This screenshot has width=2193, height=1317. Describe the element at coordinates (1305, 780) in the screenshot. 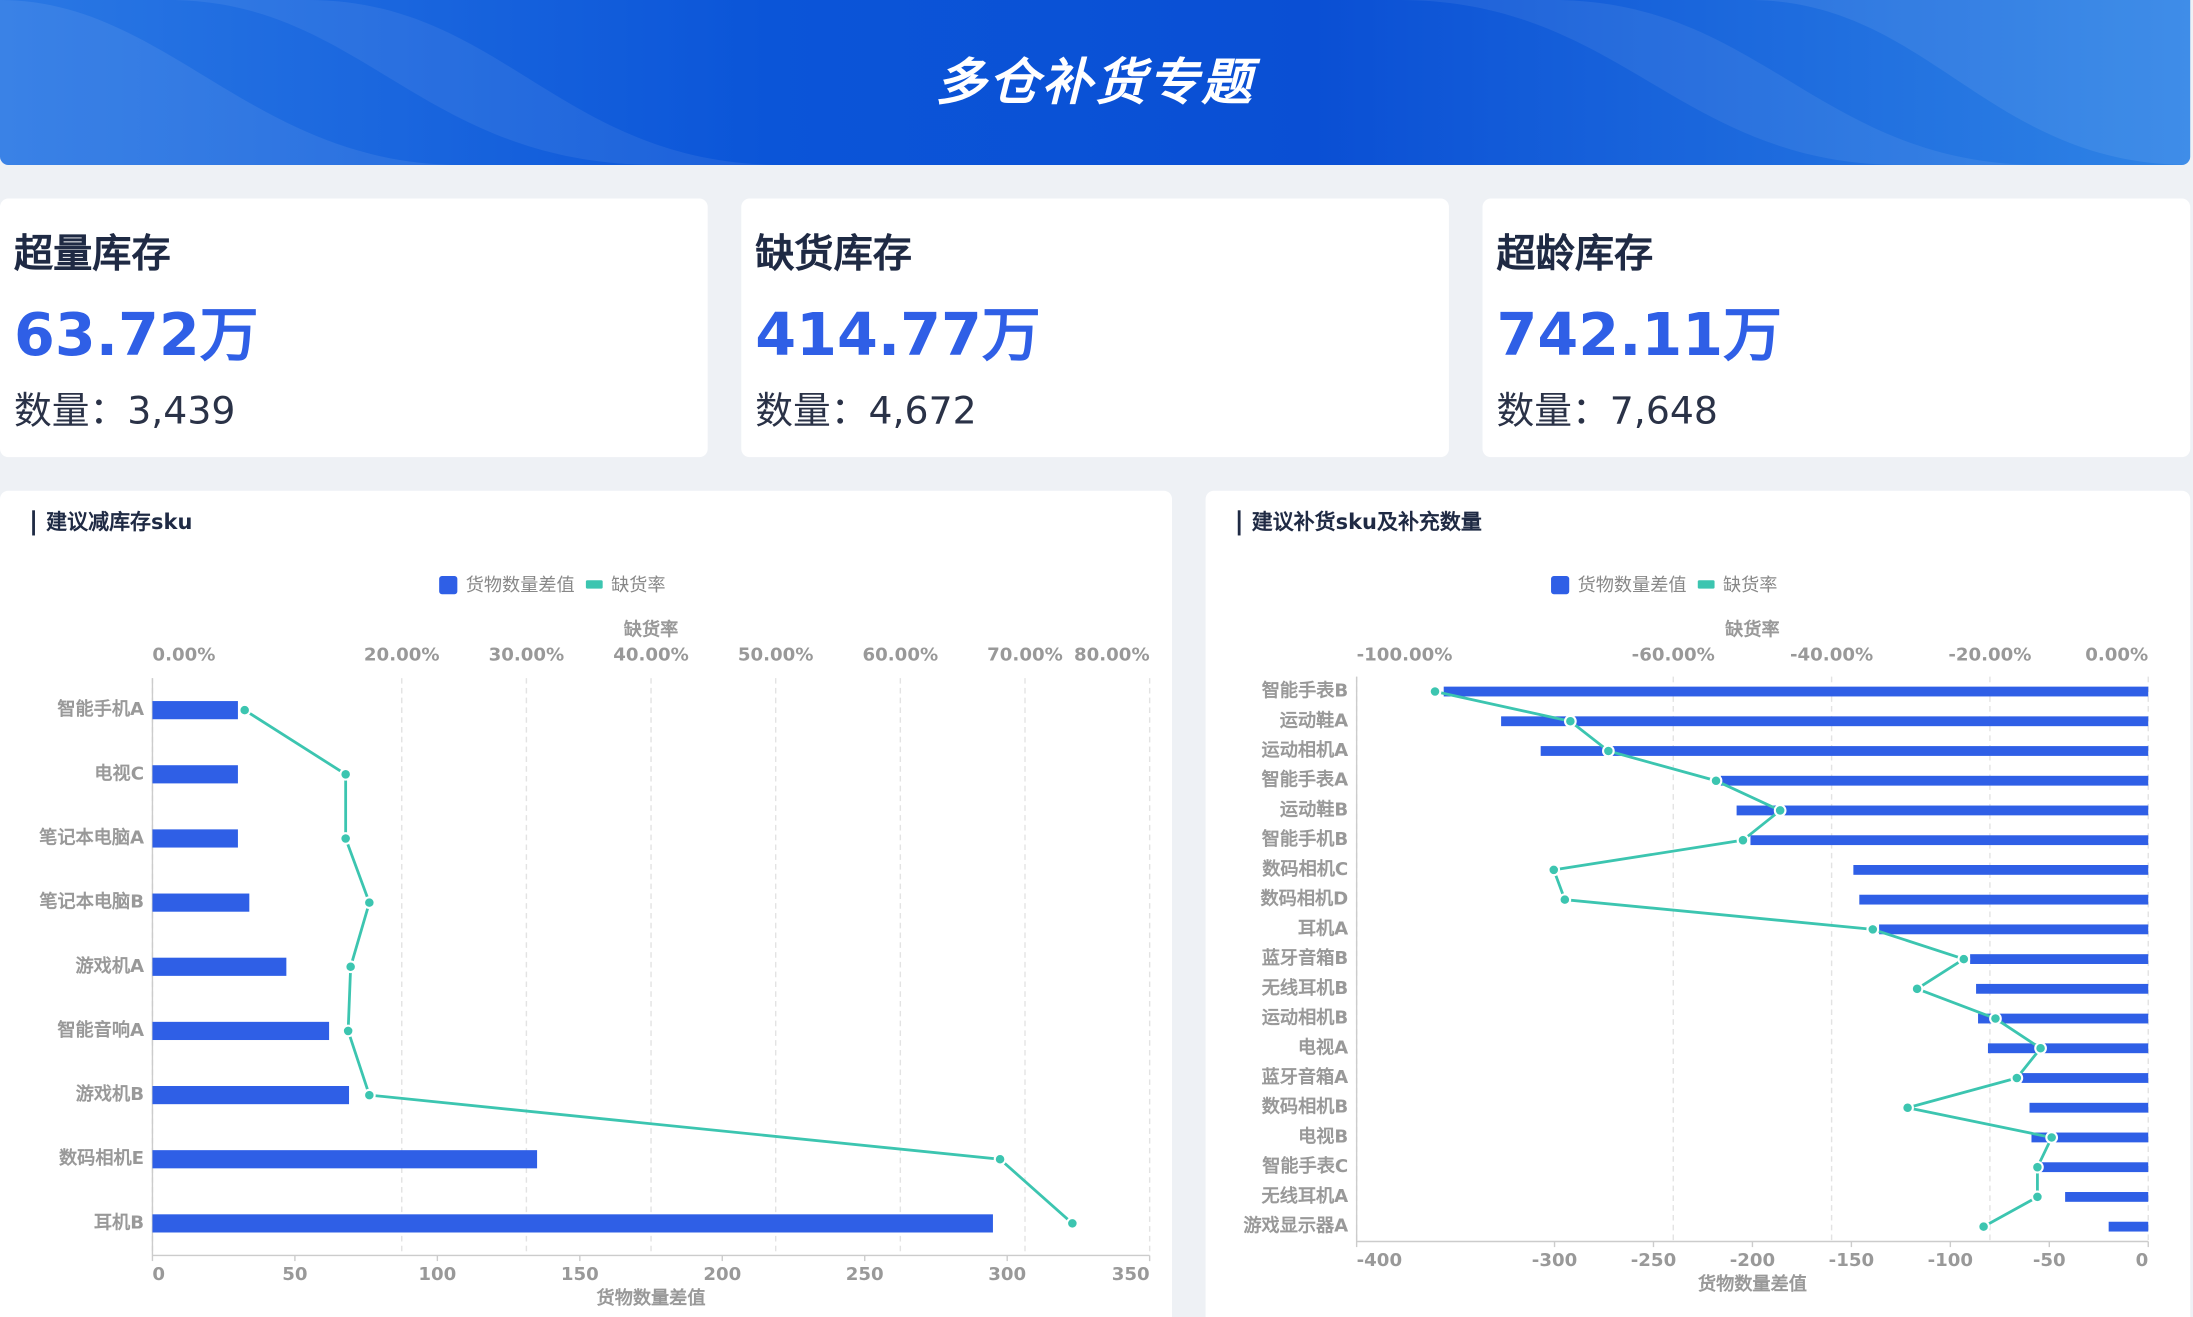

I see `y-tick-label: 智能手表A` at that location.